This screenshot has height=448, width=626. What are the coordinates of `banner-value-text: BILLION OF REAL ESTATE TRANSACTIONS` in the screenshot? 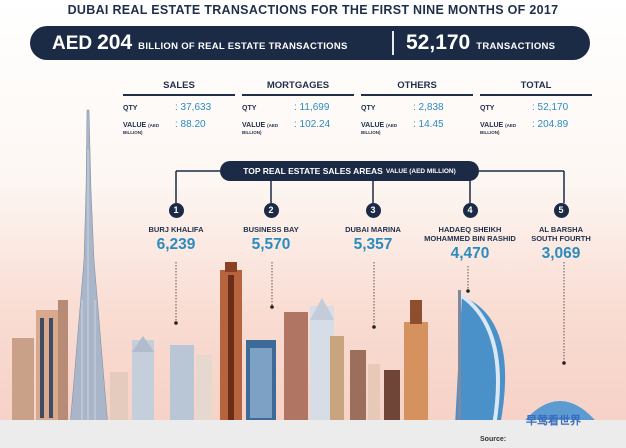 It's located at (243, 46).